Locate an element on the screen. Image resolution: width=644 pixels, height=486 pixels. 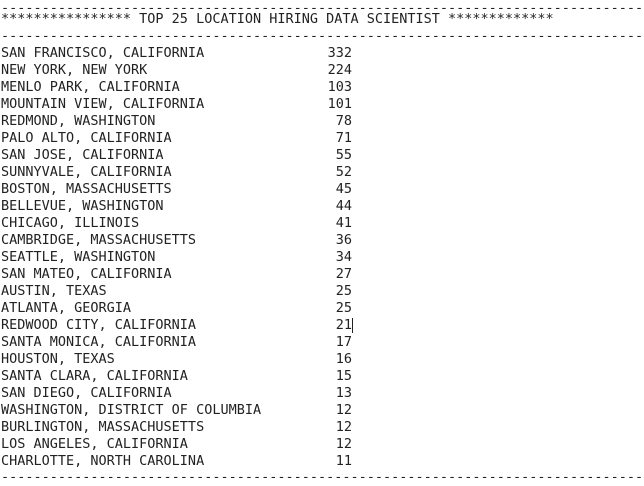
location-name: MOUNTAIN VIEW, CALIFORNIA is located at coordinates (103, 104).